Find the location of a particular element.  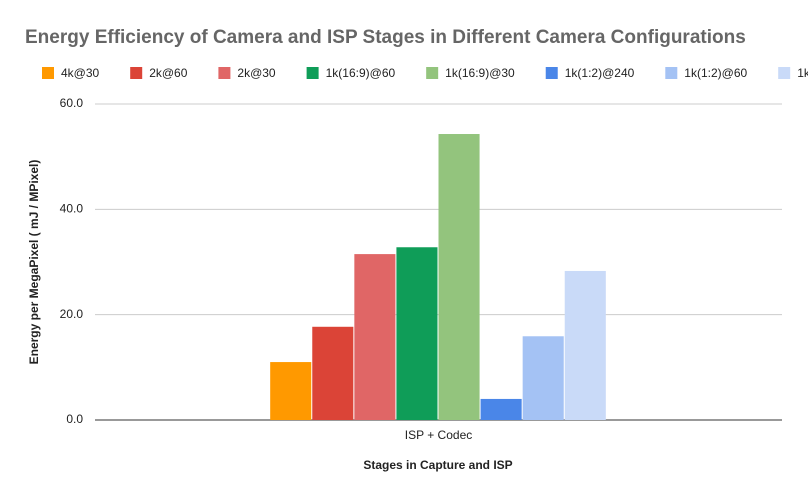

legend-label: 2k@60 is located at coordinates (168, 73).